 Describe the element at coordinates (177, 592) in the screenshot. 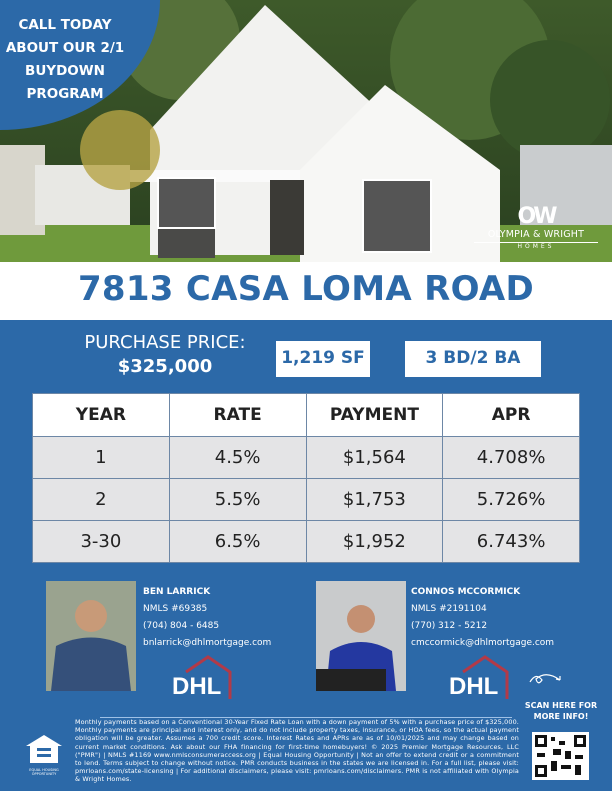

I see `agent-name: BEN LARRICK` at that location.